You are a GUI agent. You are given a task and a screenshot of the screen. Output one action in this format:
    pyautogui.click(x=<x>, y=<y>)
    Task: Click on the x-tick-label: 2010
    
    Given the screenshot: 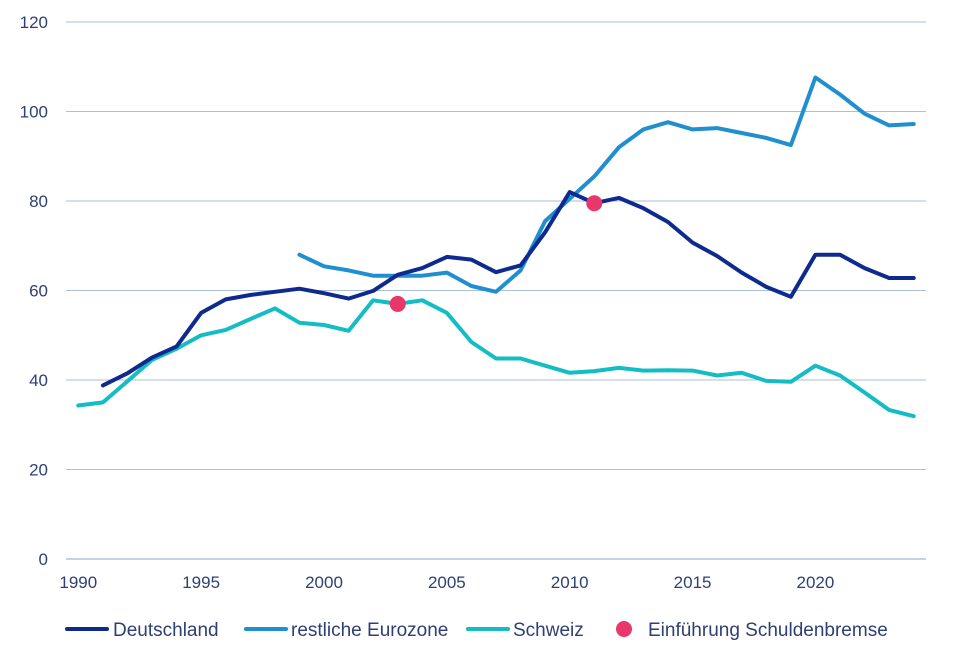 What is the action you would take?
    pyautogui.click(x=570, y=582)
    